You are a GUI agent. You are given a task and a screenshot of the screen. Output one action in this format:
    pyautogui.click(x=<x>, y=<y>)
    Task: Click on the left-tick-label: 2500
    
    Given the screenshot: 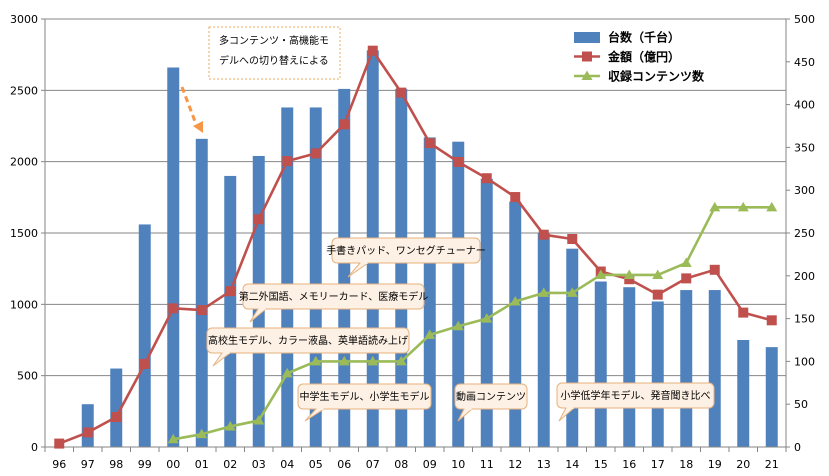 What is the action you would take?
    pyautogui.click(x=24, y=90)
    